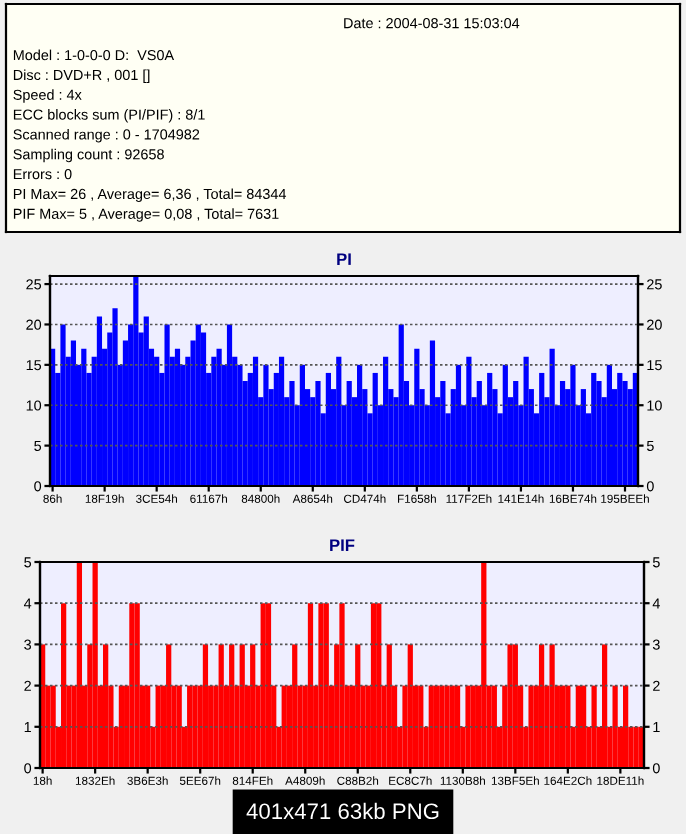 This screenshot has height=834, width=686. I want to click on text: 401x471 63kb PNG, so click(342, 811).